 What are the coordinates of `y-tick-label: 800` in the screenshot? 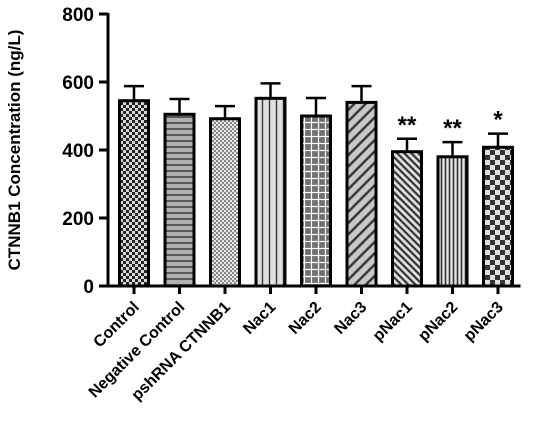 It's located at (78, 15).